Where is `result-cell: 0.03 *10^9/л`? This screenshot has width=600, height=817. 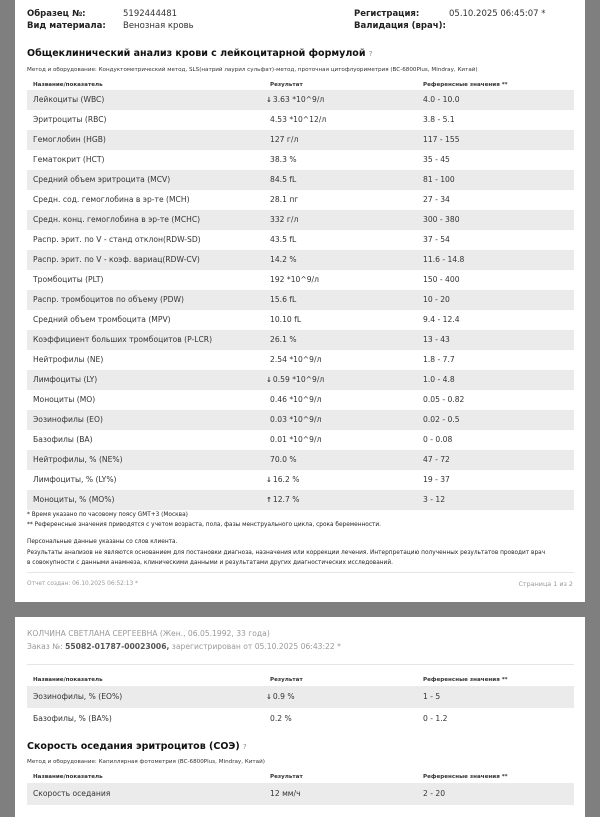 result-cell: 0.03 *10^9/л is located at coordinates (295, 419).